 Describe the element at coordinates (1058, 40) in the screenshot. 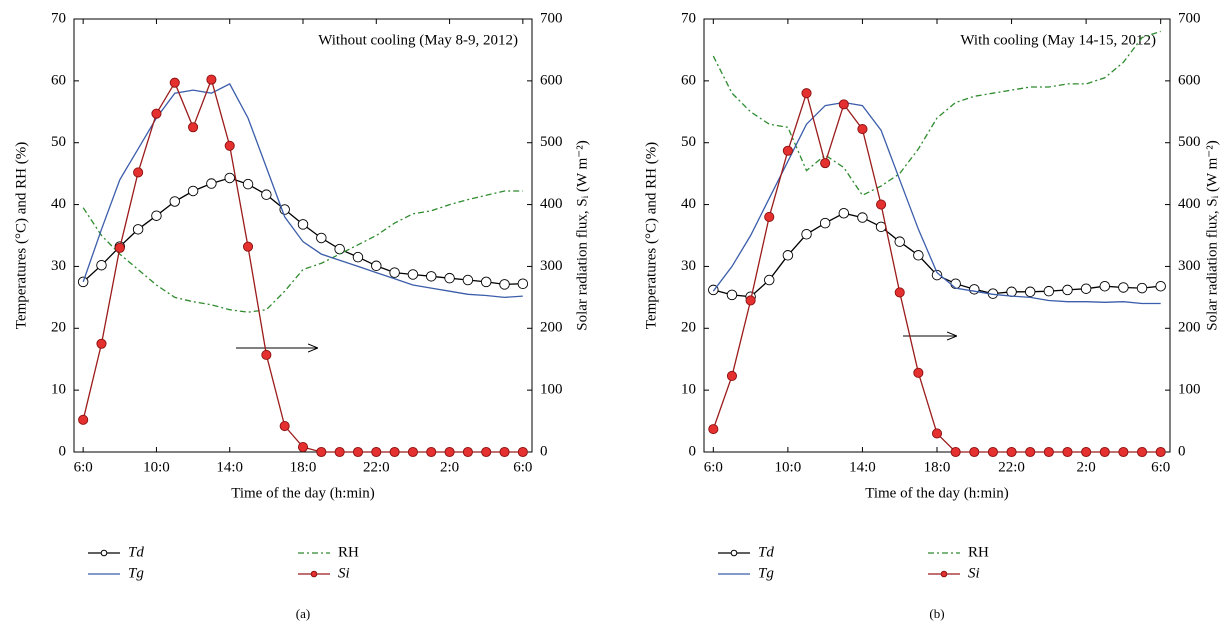

I see `annotation: With cooling (May 14-15, 2012)` at that location.